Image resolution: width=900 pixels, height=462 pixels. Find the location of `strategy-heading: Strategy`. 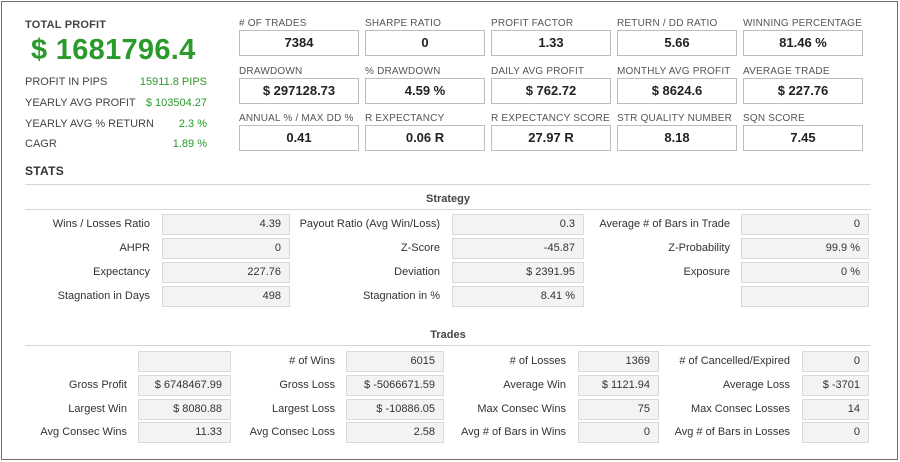

strategy-heading: Strategy is located at coordinates (448, 199).